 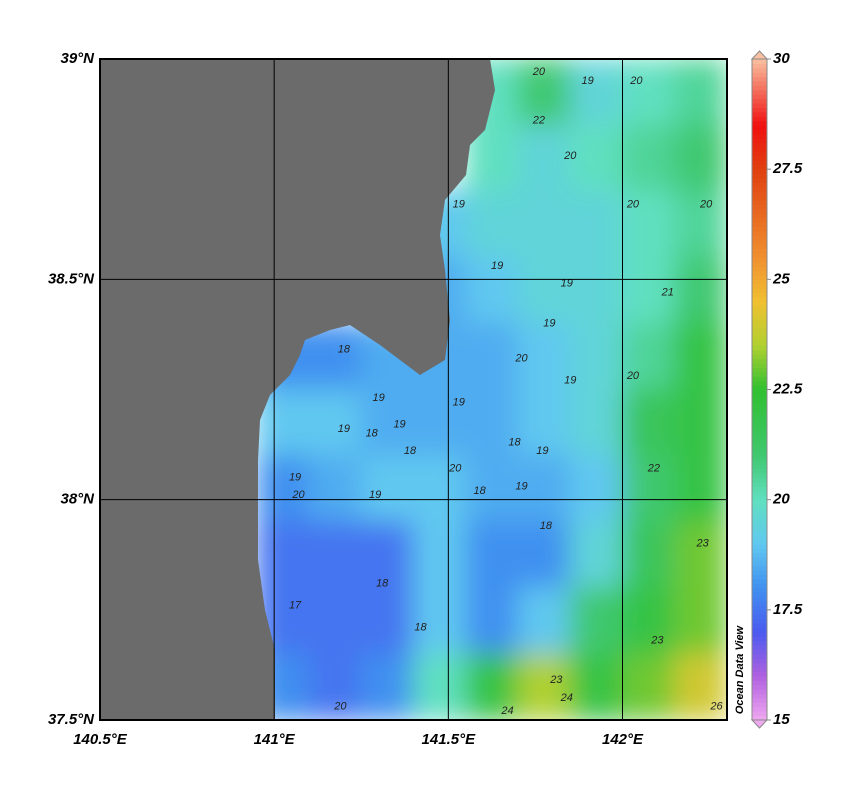 What do you see at coordinates (788, 609) in the screenshot?
I see `colorbar-tick-label: 17.5` at bounding box center [788, 609].